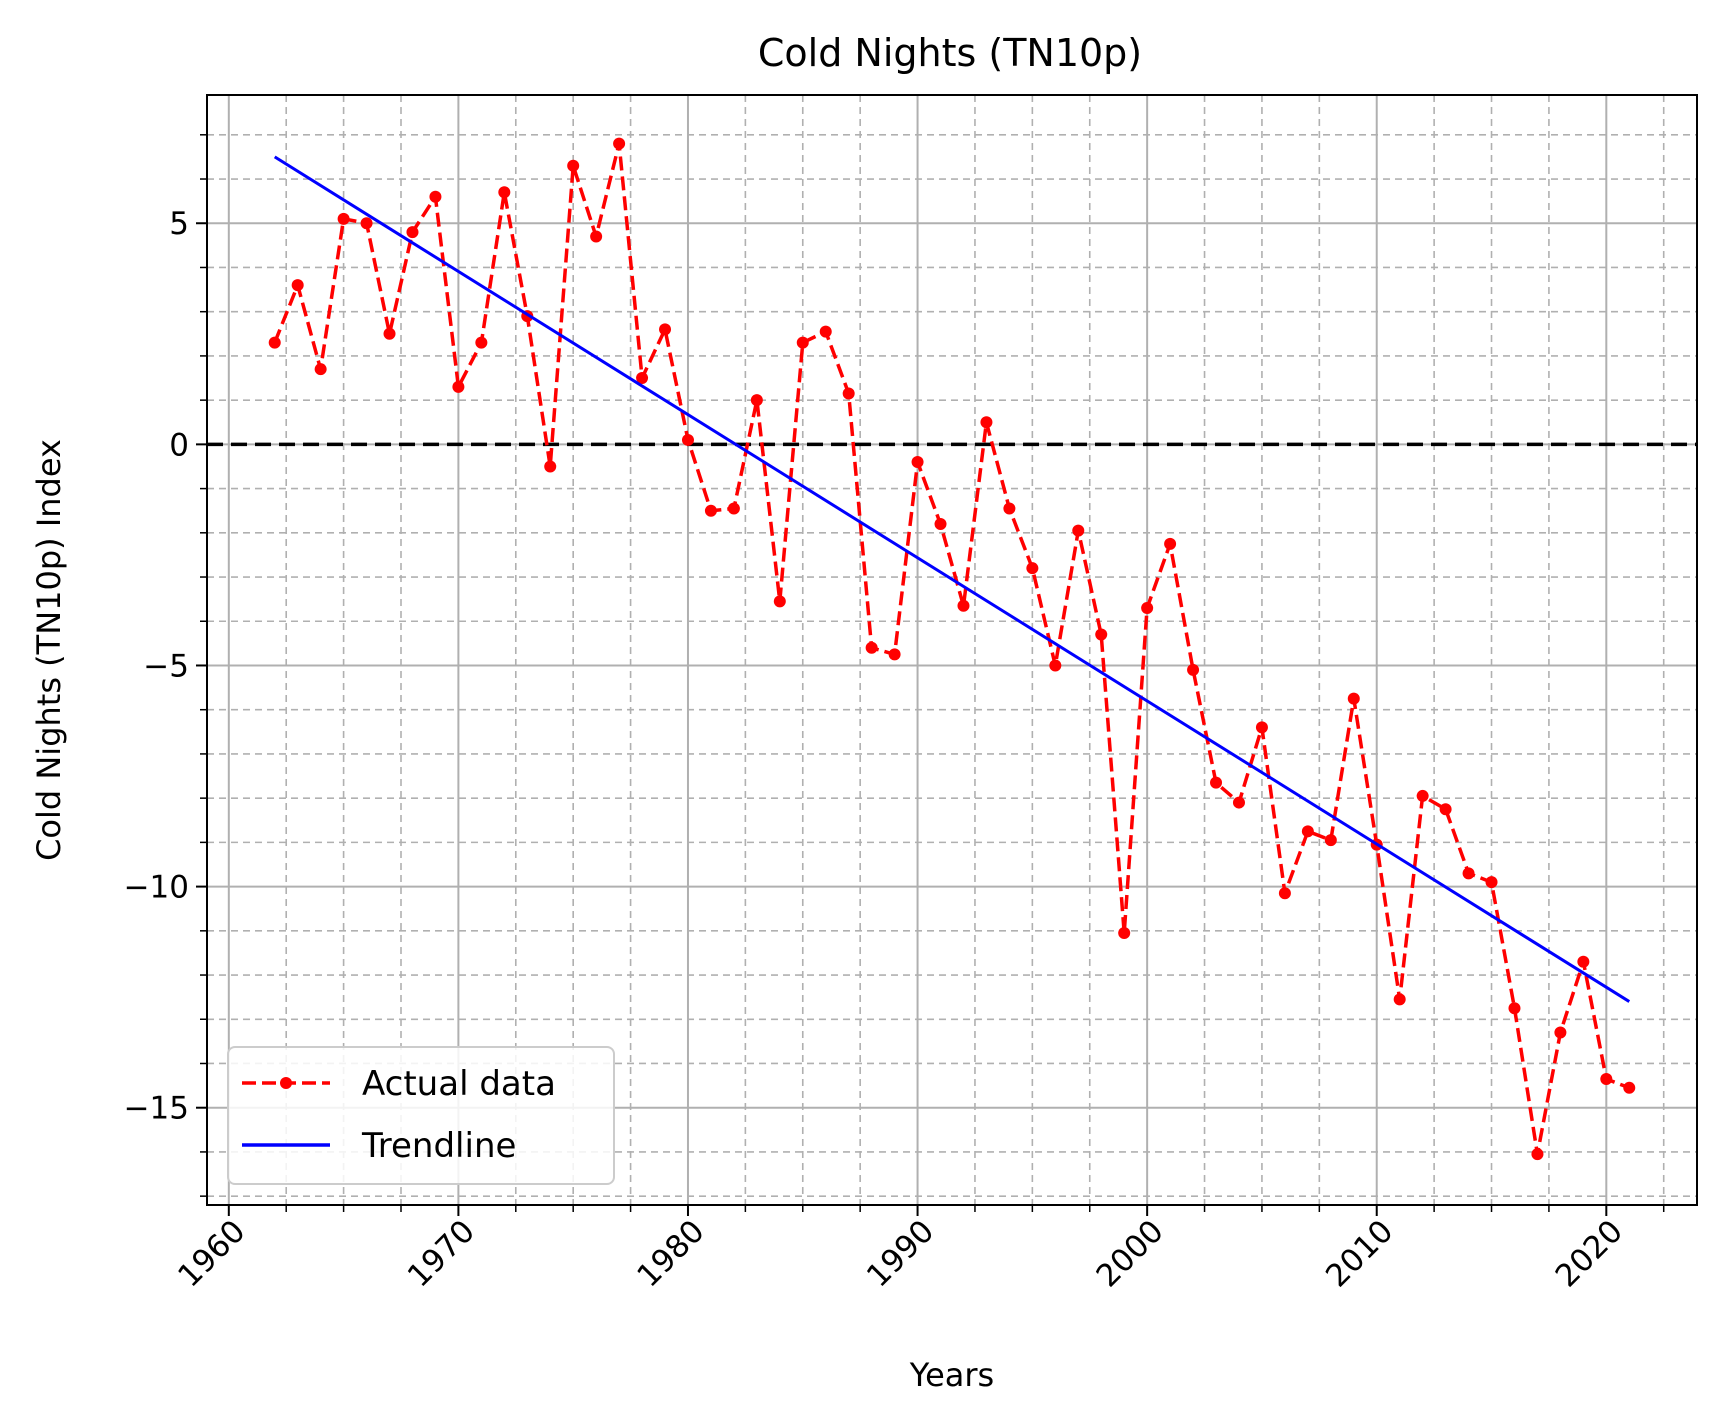  I want to click on legend-marker-actual-data, so click(286, 1083).